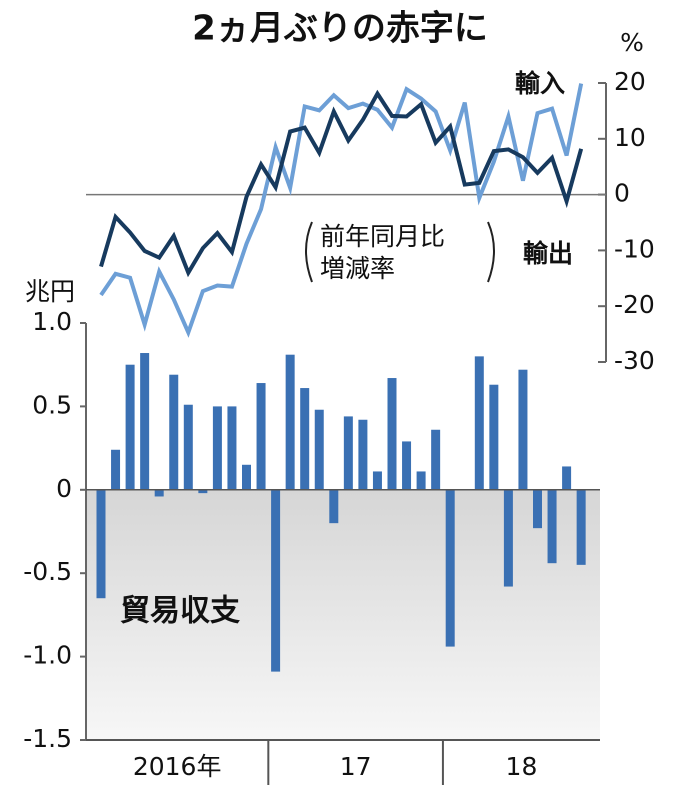 The width and height of the screenshot is (680, 796). I want to click on y-tick-label: -1.5, so click(47, 738).